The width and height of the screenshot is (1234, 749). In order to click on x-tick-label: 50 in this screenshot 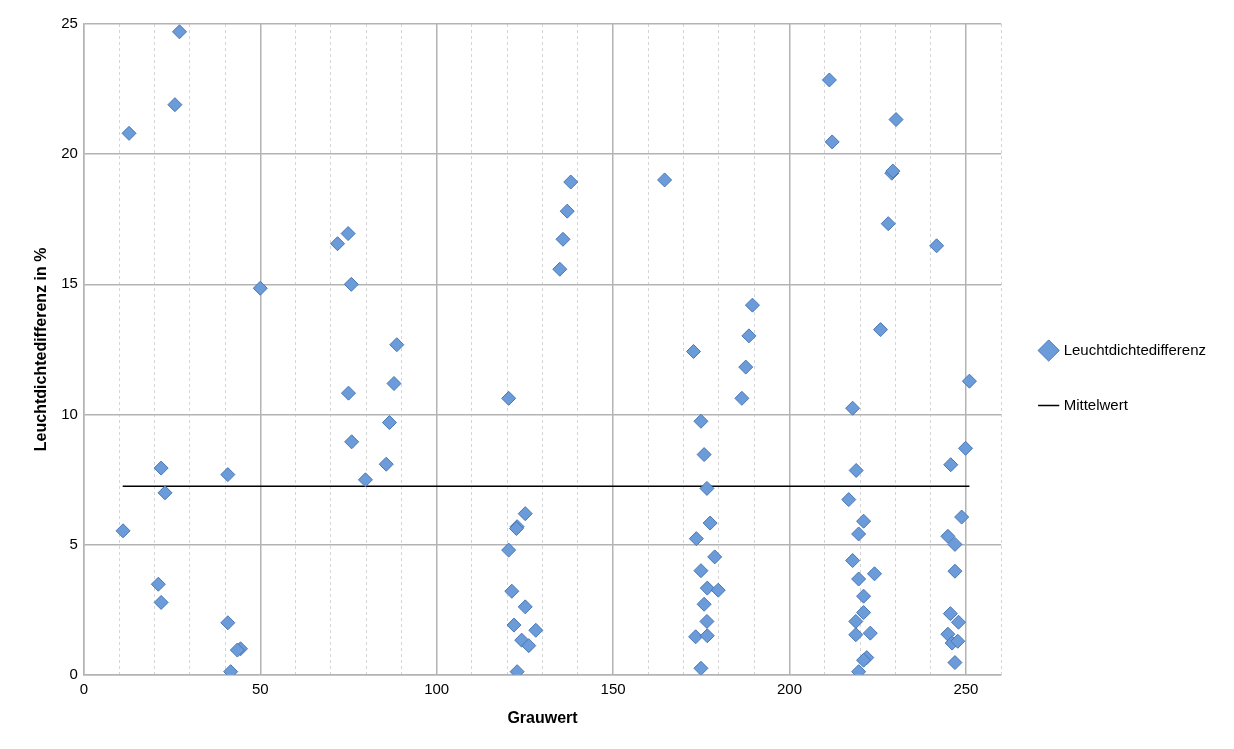, I will do `click(260, 688)`.